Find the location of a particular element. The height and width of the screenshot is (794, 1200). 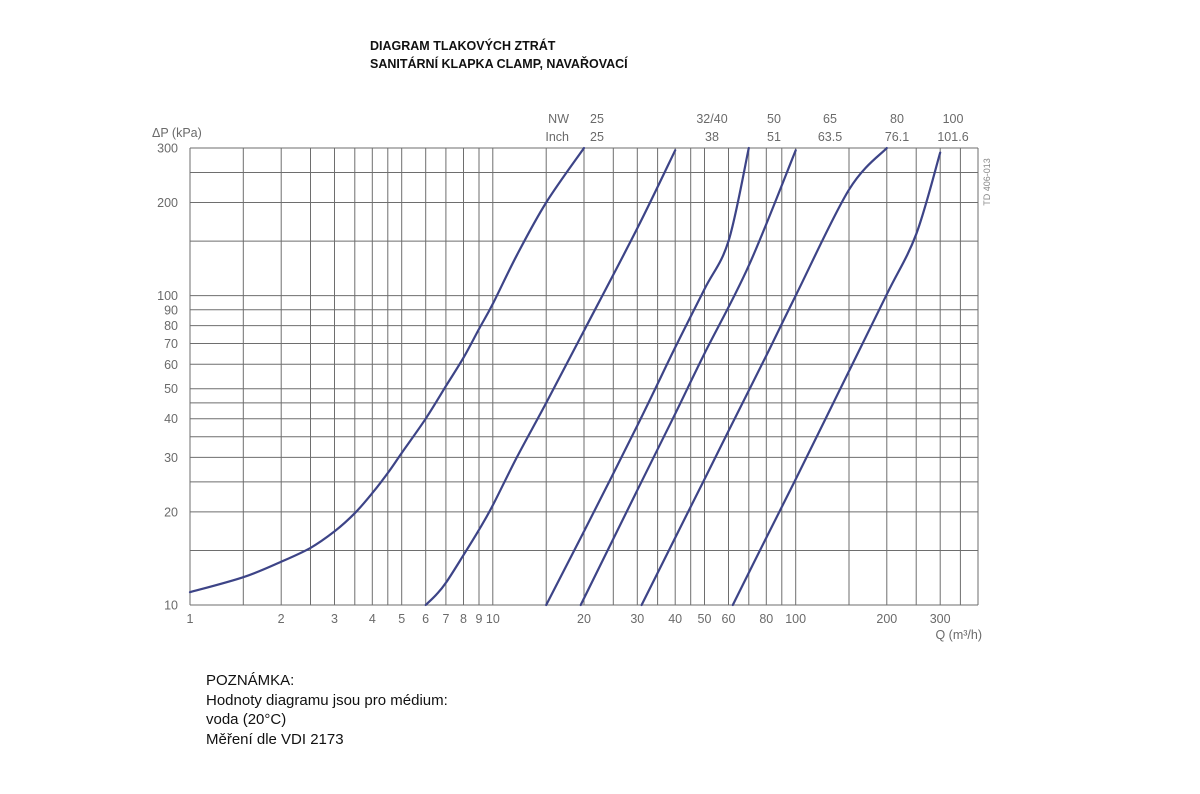

header-value: 38 is located at coordinates (712, 137).